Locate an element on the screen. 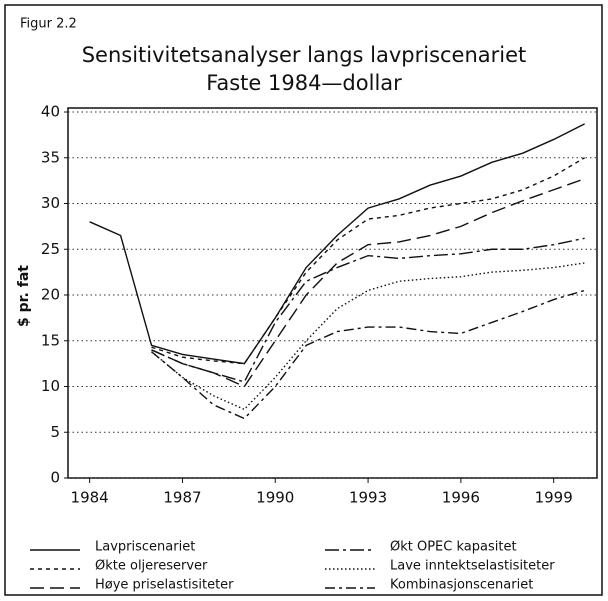 Image resolution: width=608 pixels, height=601 pixels. y-axis-label: $ pr. fat is located at coordinates (24, 296).